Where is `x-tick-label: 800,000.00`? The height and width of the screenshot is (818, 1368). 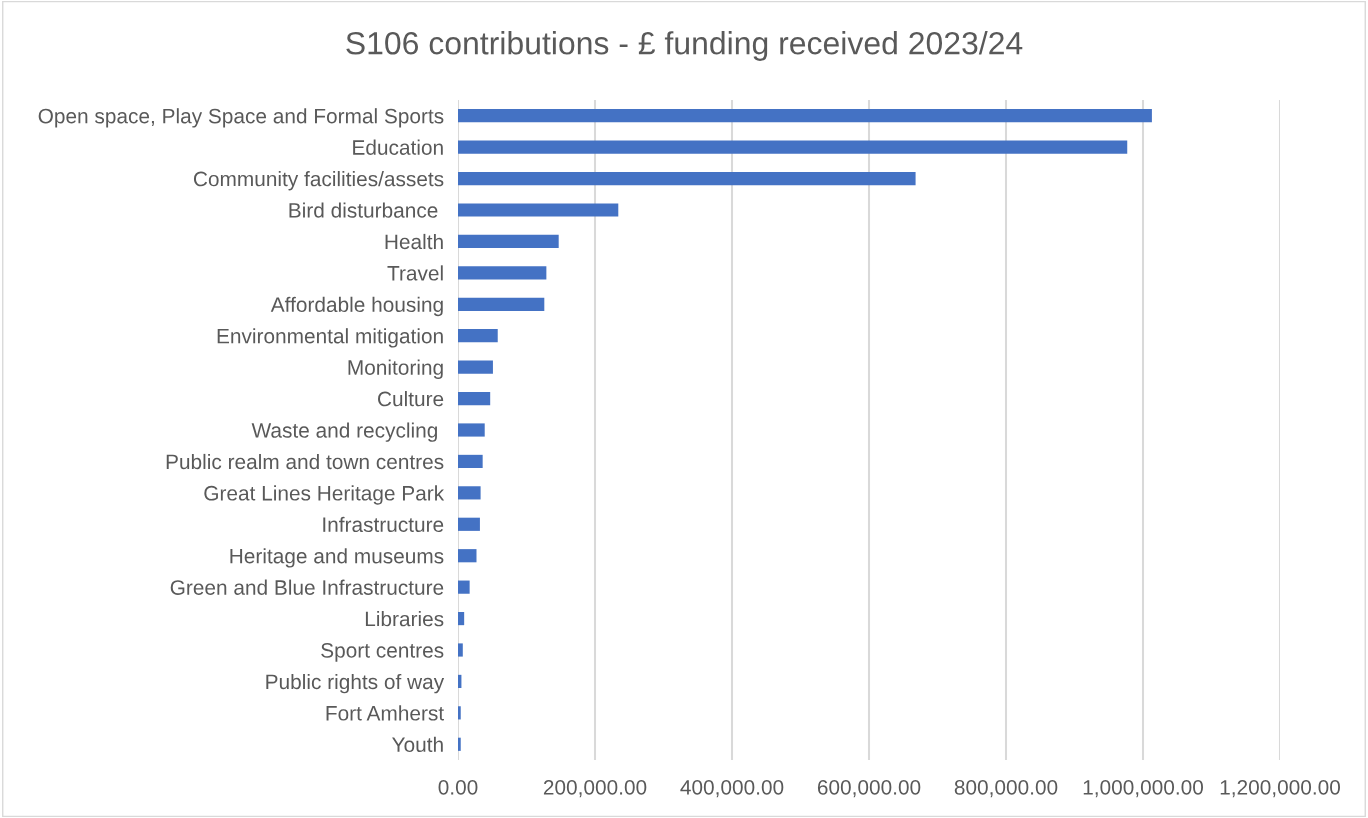 x-tick-label: 800,000.00 is located at coordinates (1006, 788).